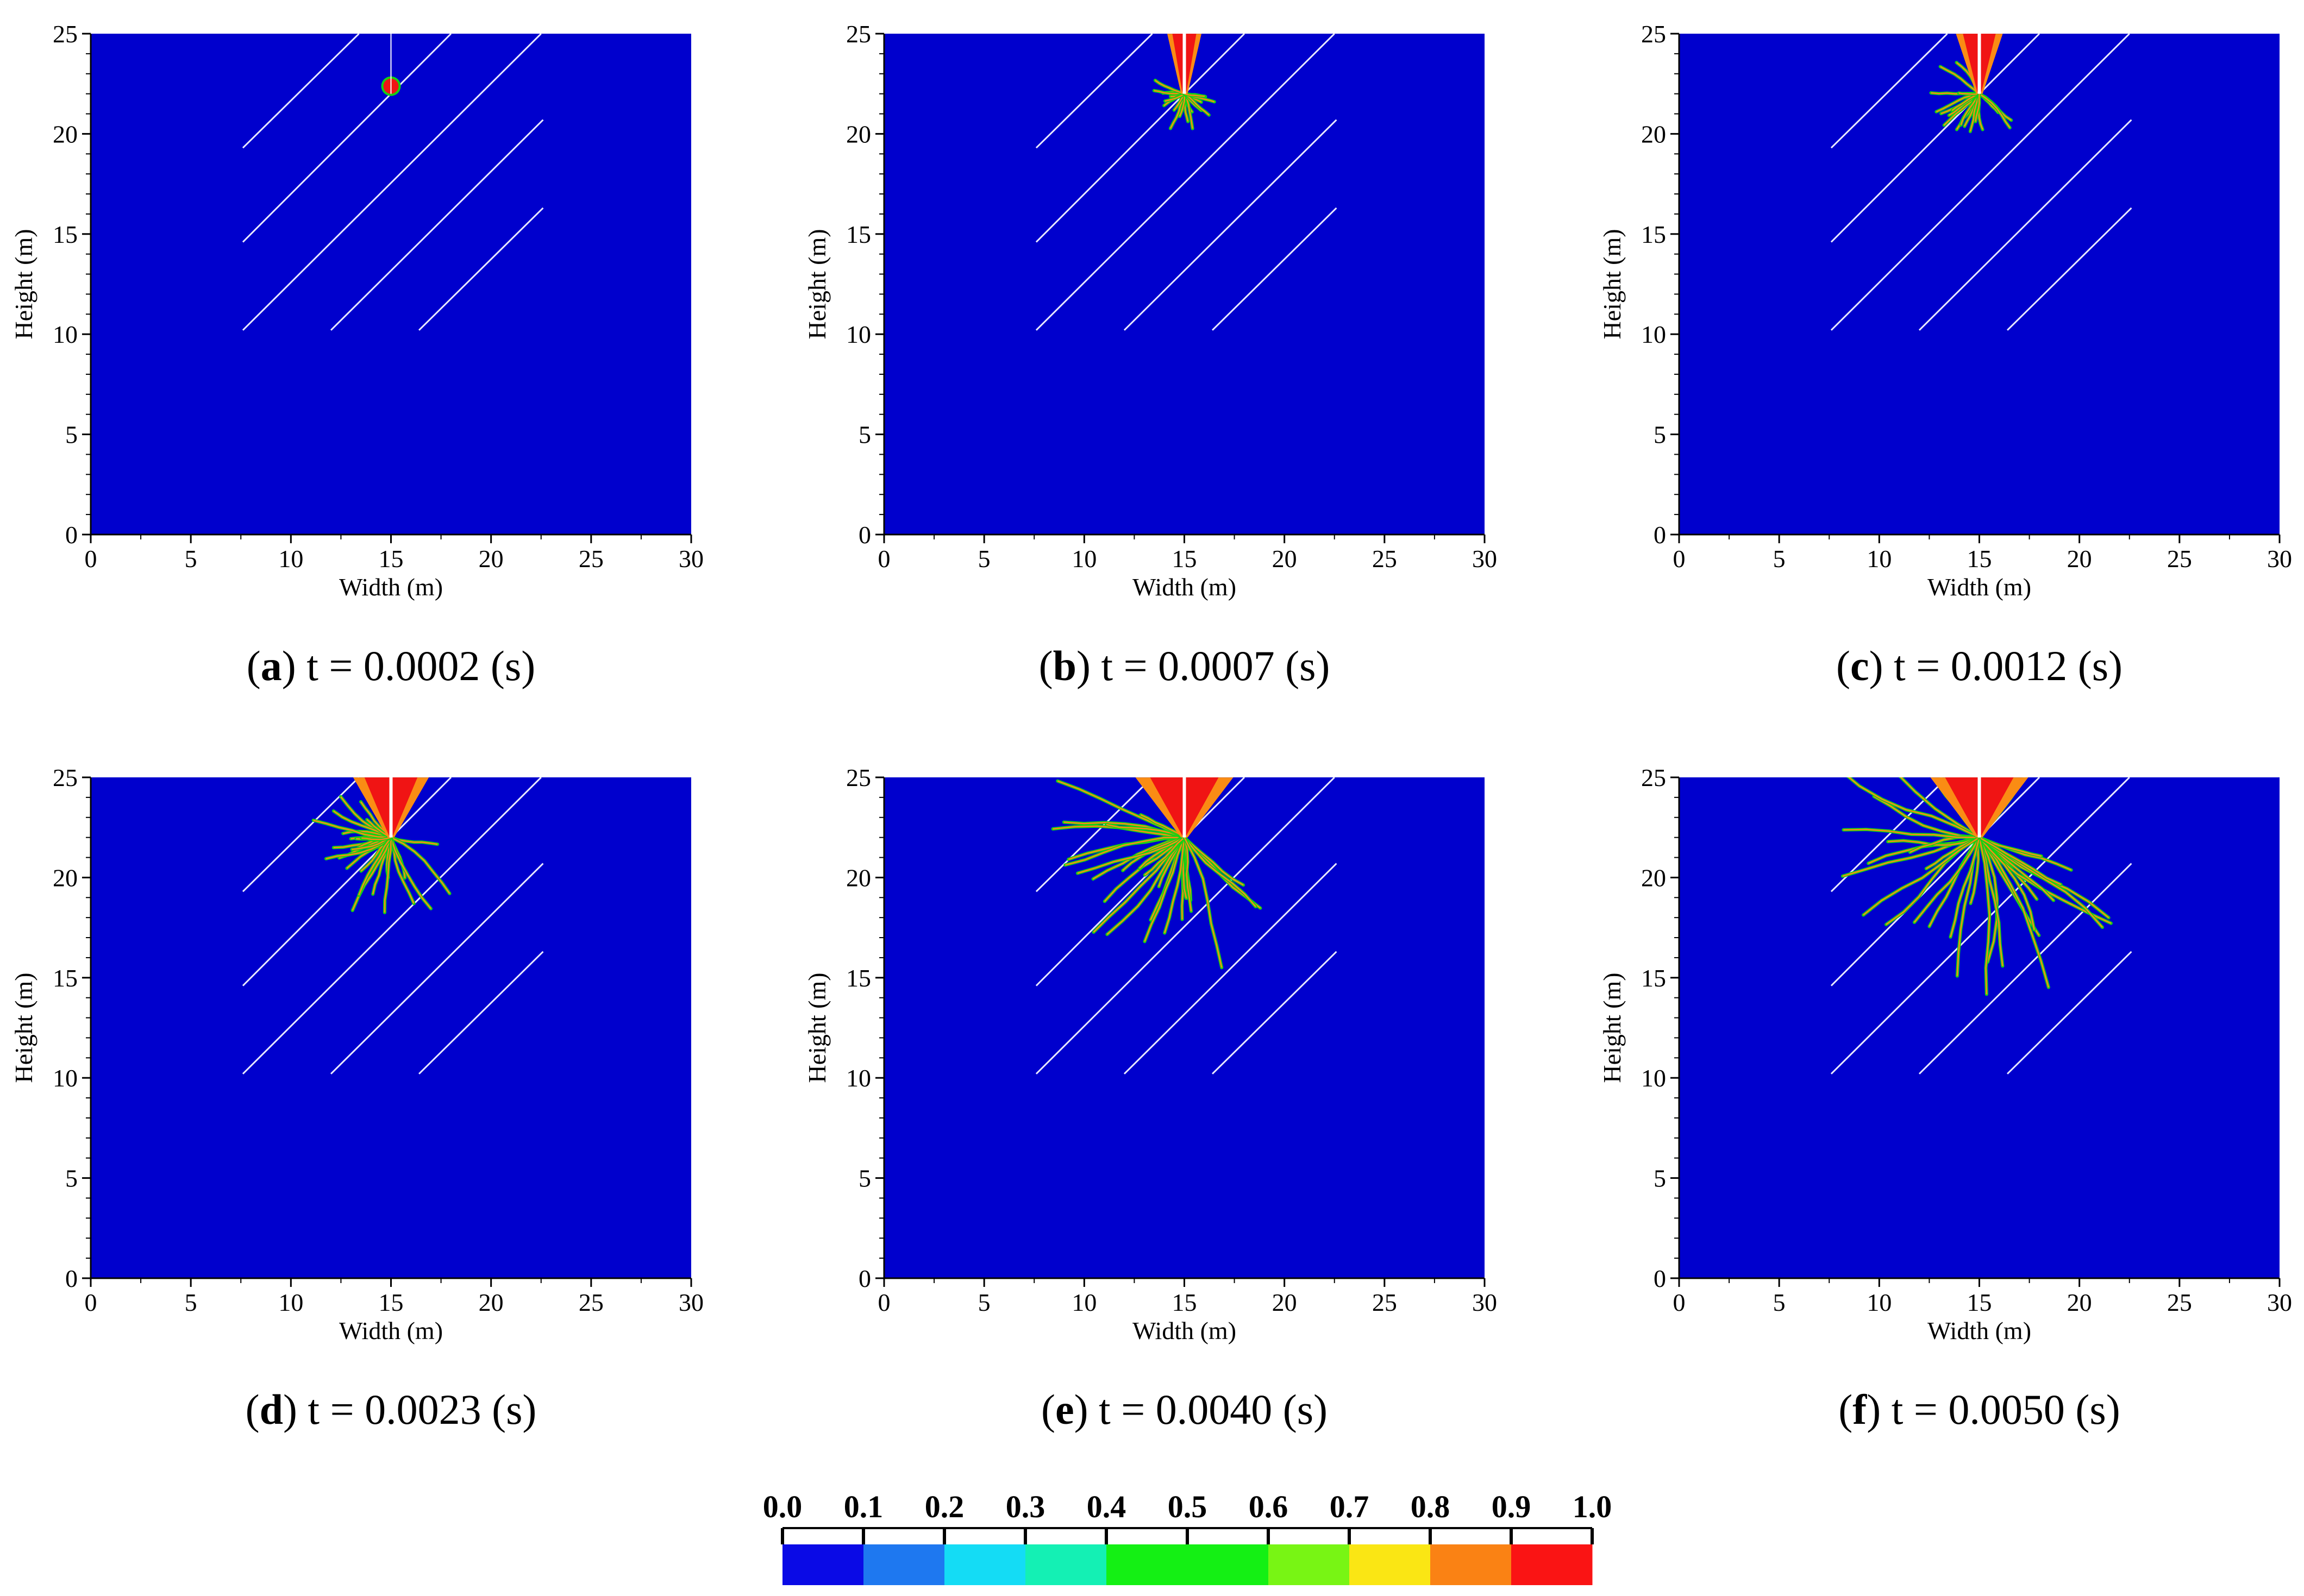 The width and height of the screenshot is (2304, 1596). What do you see at coordinates (391, 1409) in the screenshot?
I see `caption-d: (d) t = 0.0023 (s)` at bounding box center [391, 1409].